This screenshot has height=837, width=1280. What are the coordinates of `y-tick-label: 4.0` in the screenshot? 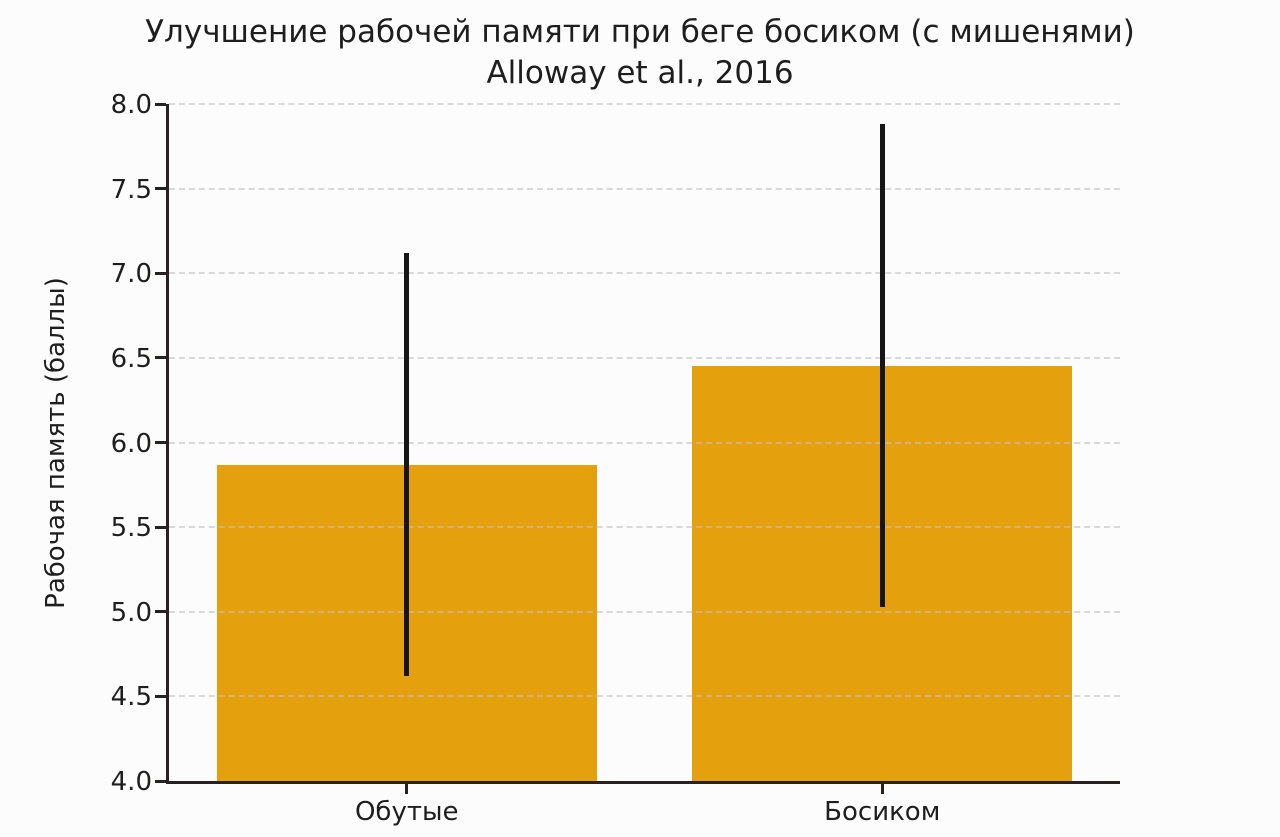 It's located at (131, 782).